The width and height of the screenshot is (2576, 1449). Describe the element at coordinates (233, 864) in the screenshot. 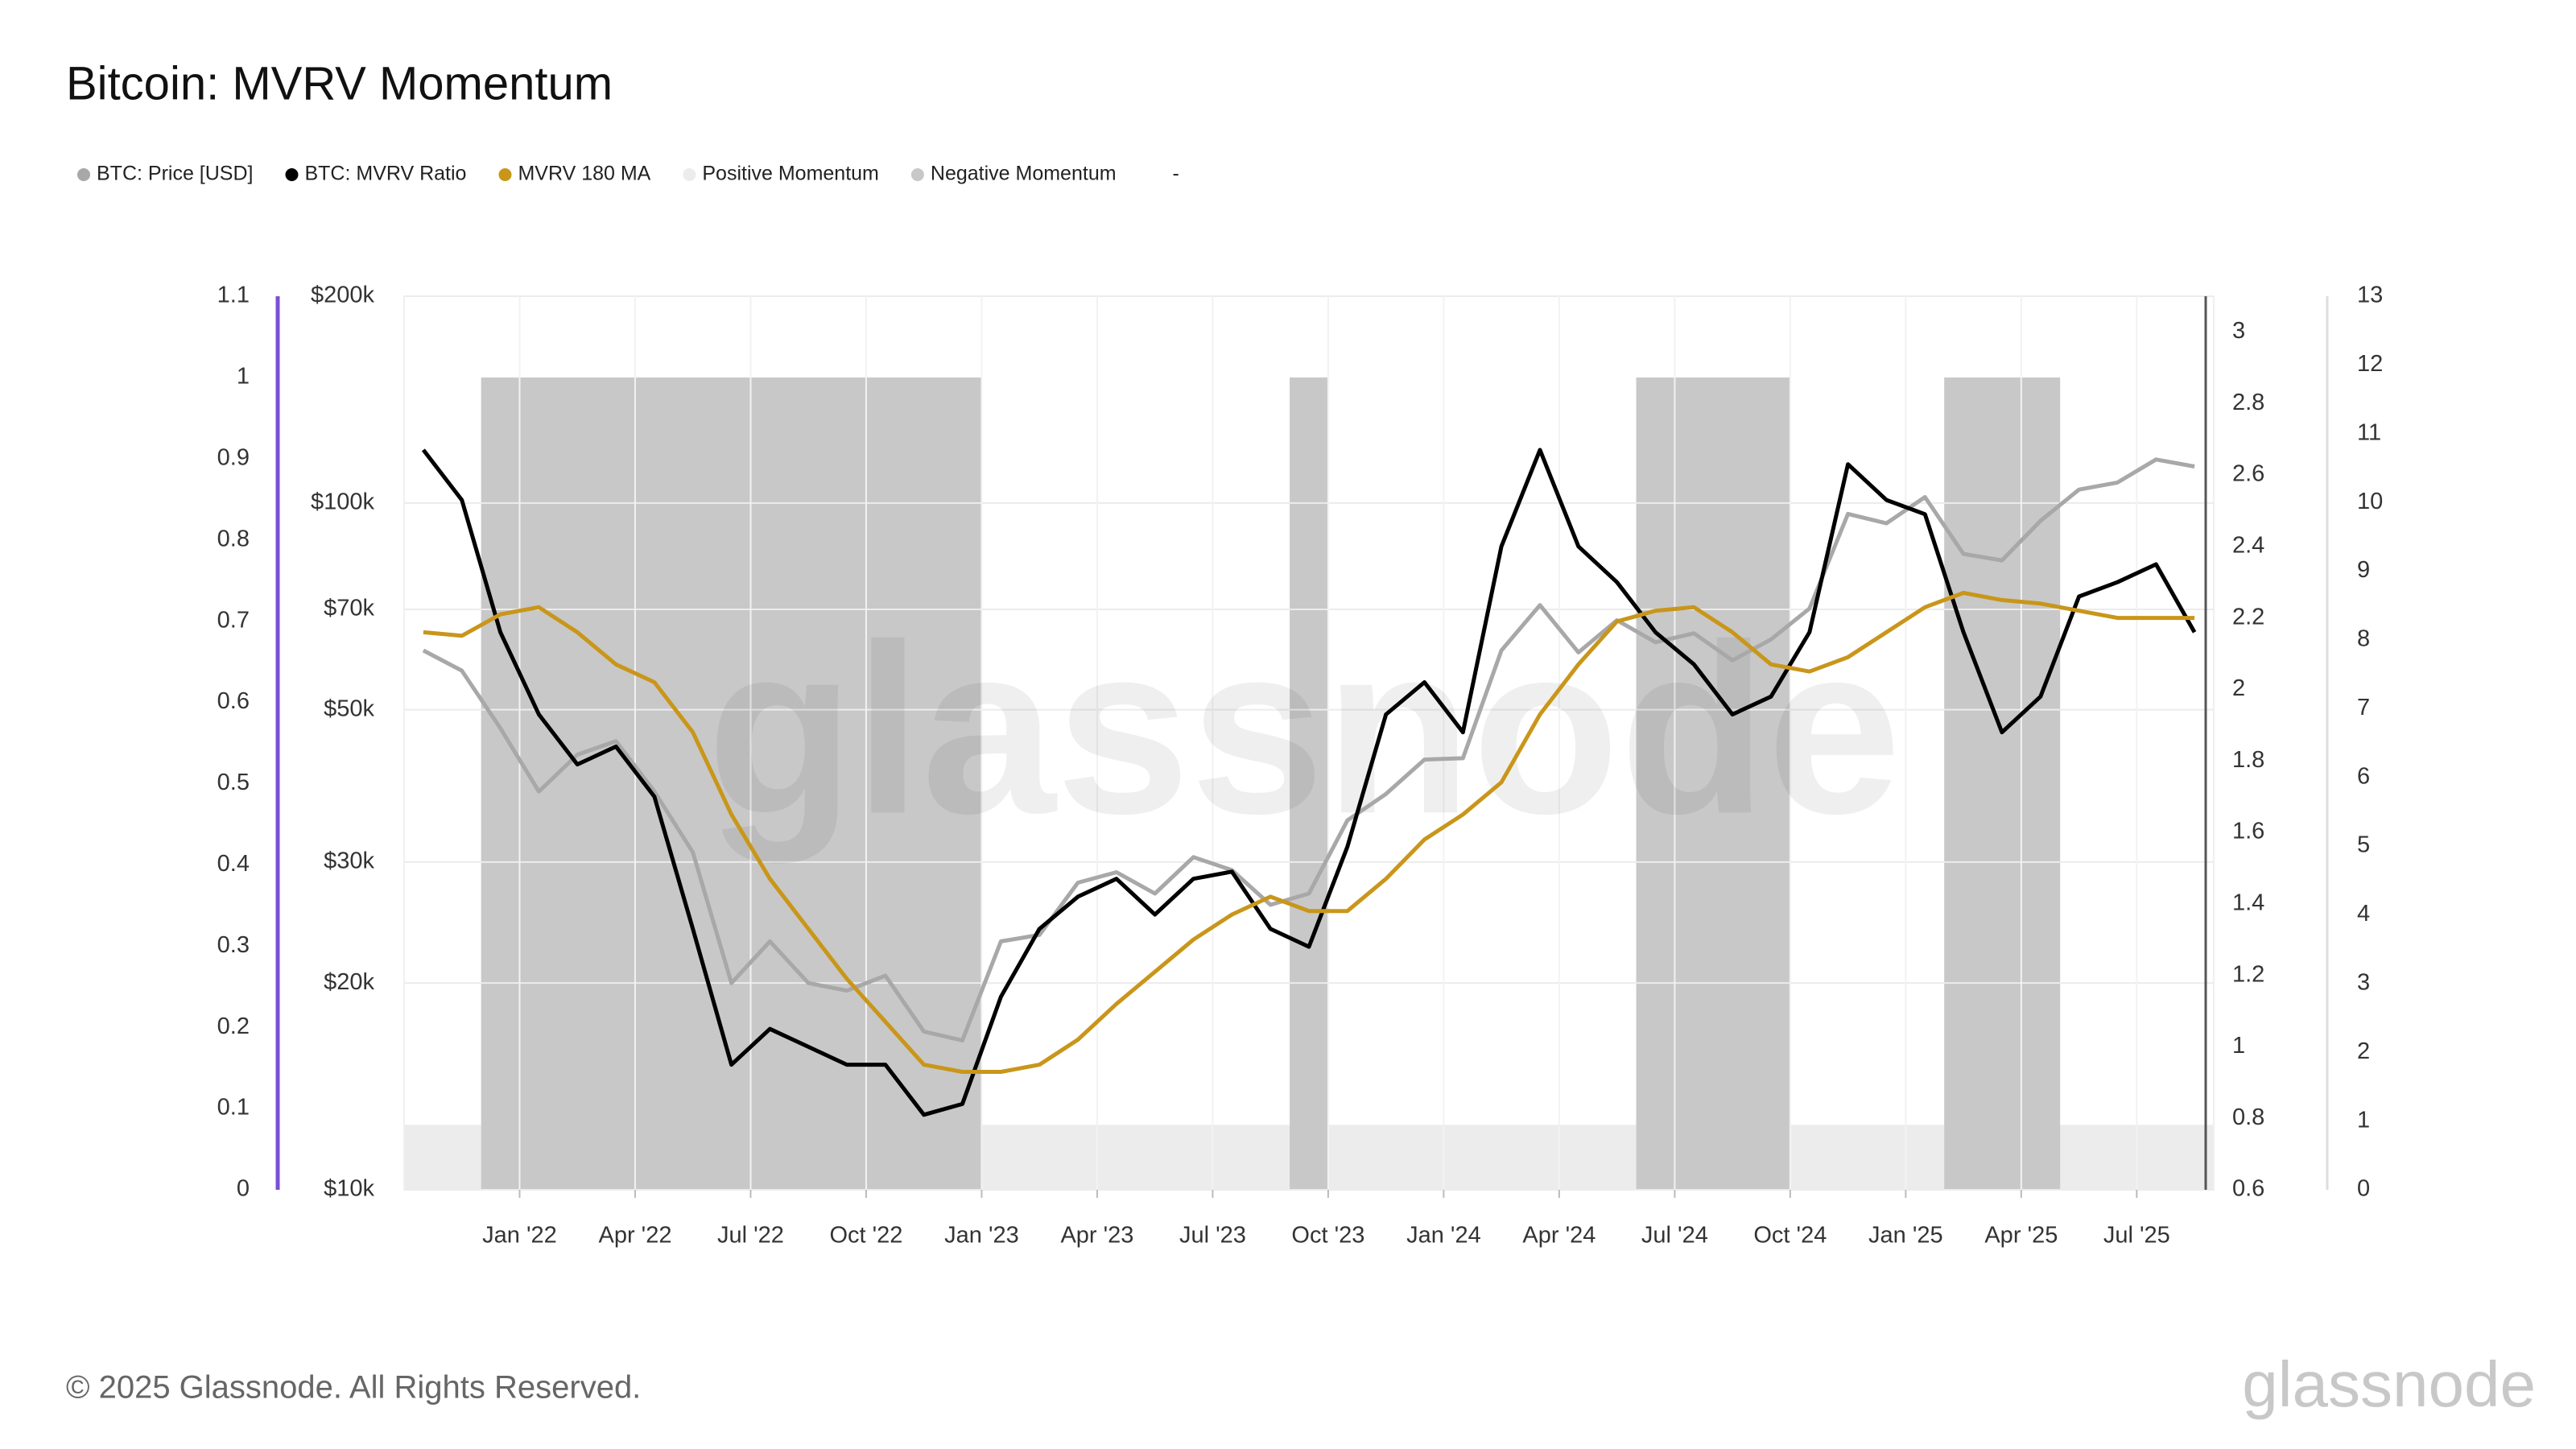

I see `y-tick-label: 0.4` at that location.